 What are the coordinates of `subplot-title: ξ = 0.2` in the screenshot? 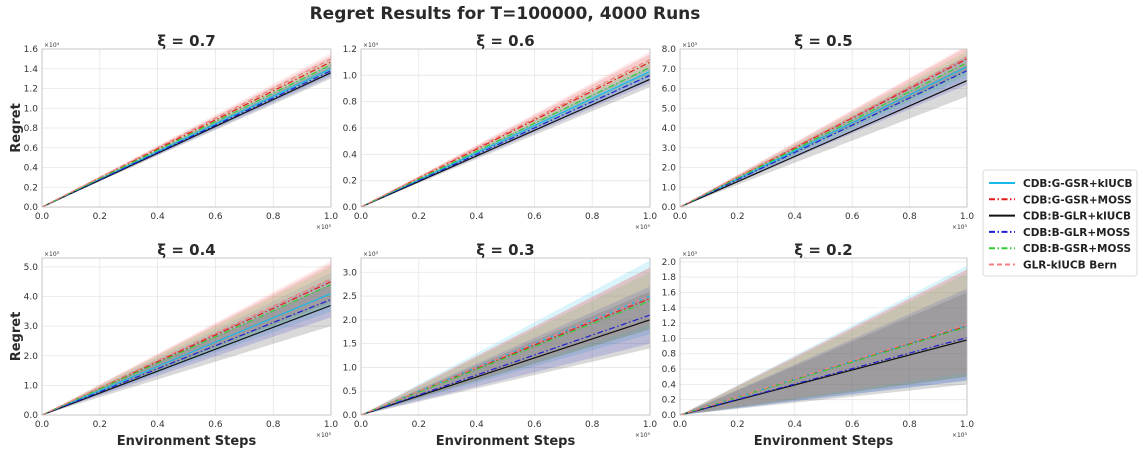 It's located at (823, 250).